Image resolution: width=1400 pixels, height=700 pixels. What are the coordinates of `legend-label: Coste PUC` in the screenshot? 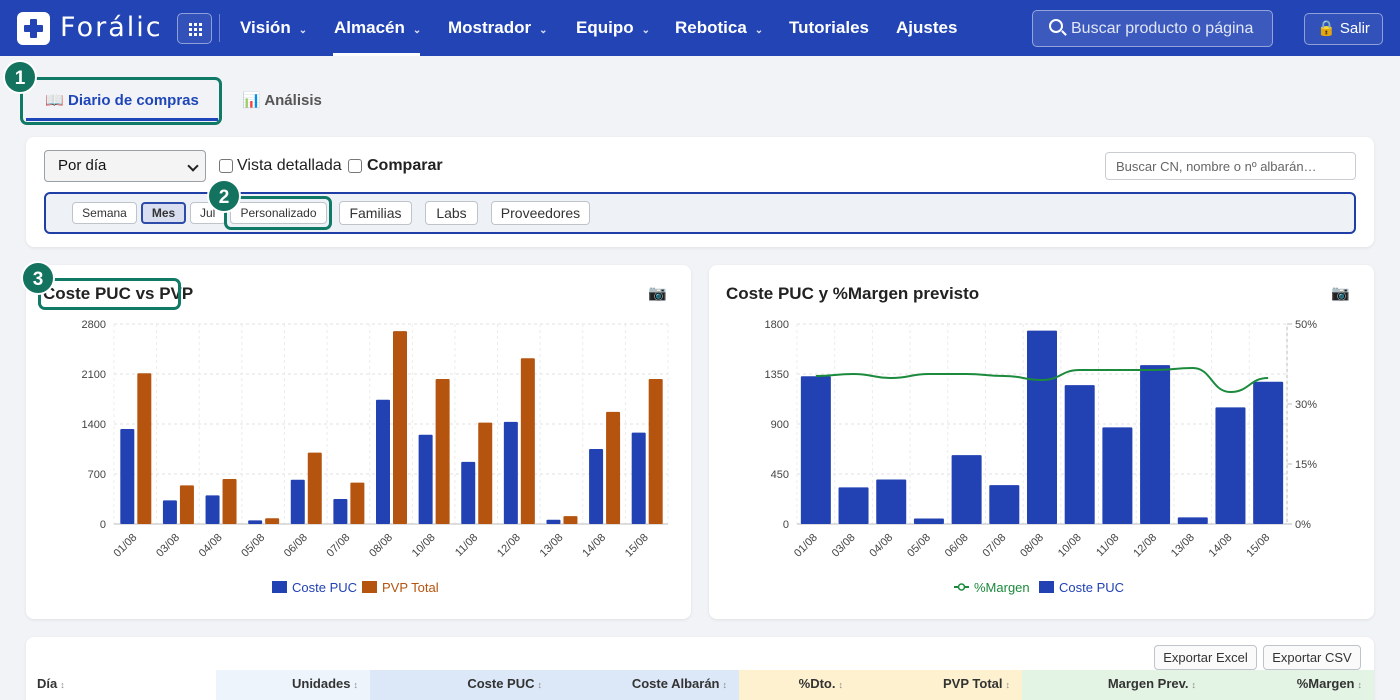 It's located at (324, 587).